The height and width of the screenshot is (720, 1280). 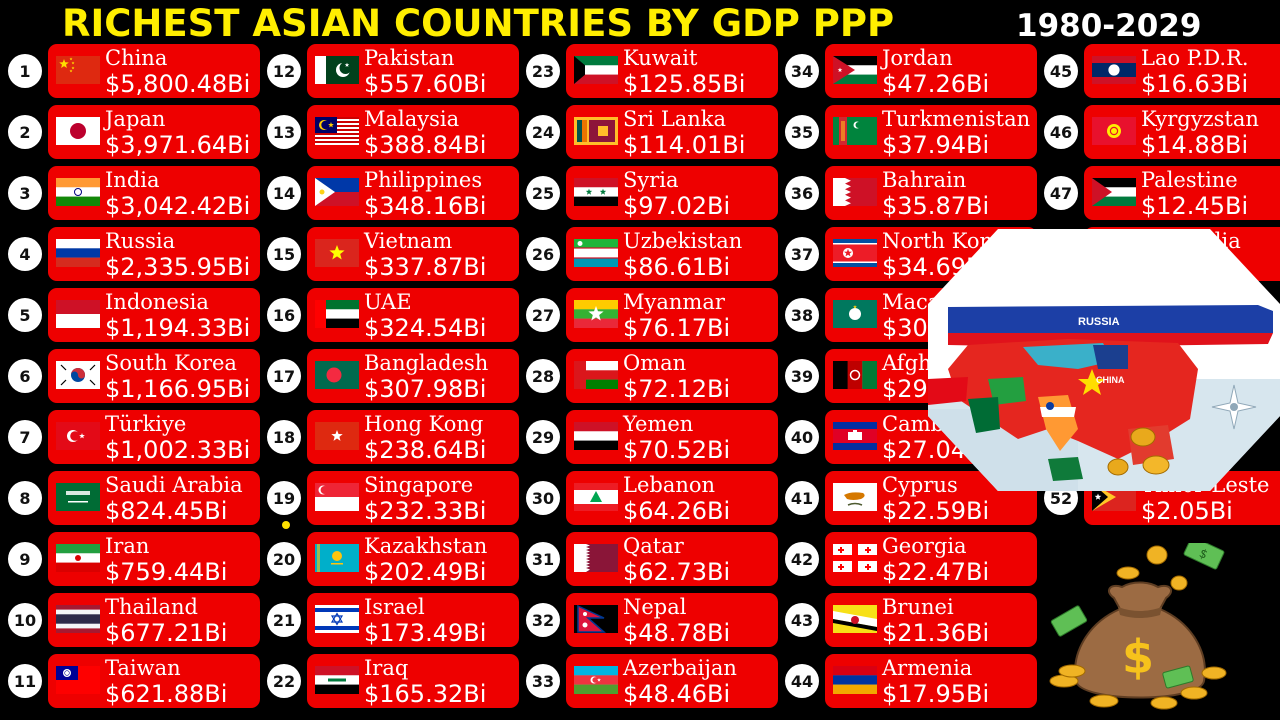 I want to click on gdp-value: $17.95Bi, so click(x=936, y=694).